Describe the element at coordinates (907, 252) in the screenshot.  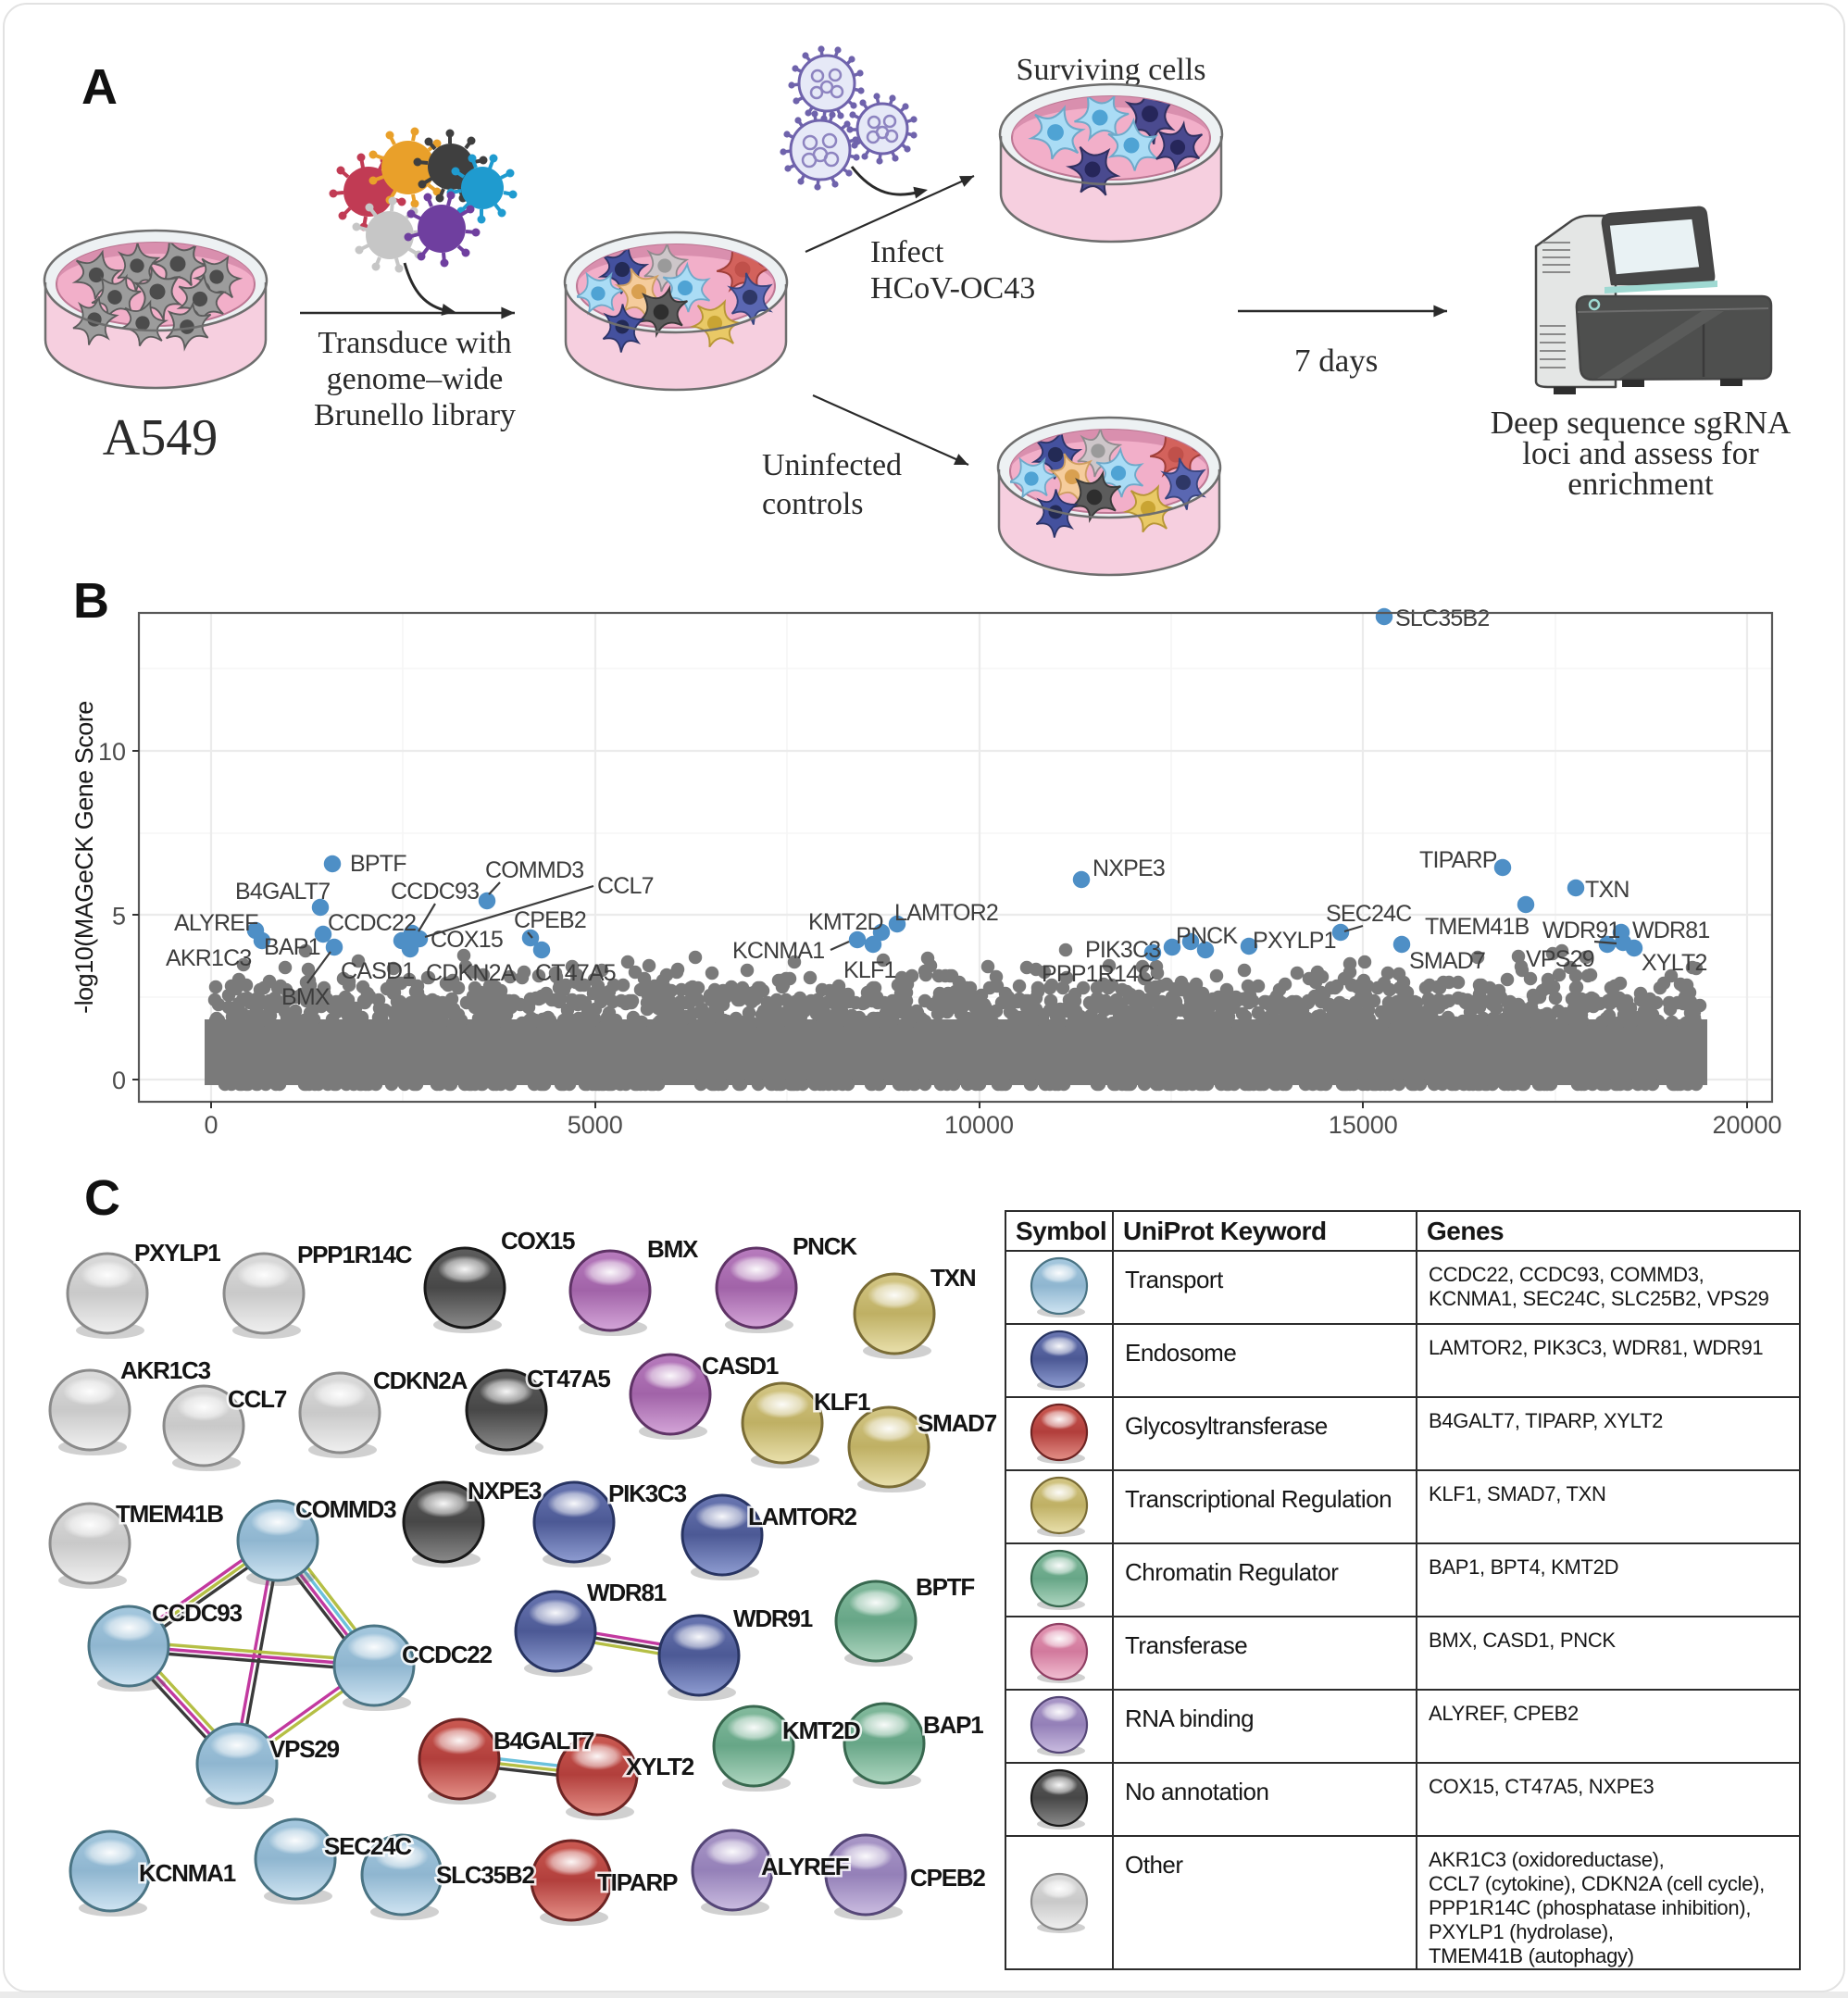
I see `svg-text: Infect` at that location.